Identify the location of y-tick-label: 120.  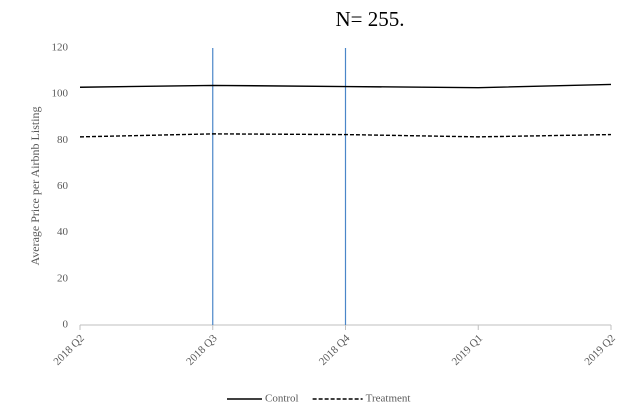
(60, 48).